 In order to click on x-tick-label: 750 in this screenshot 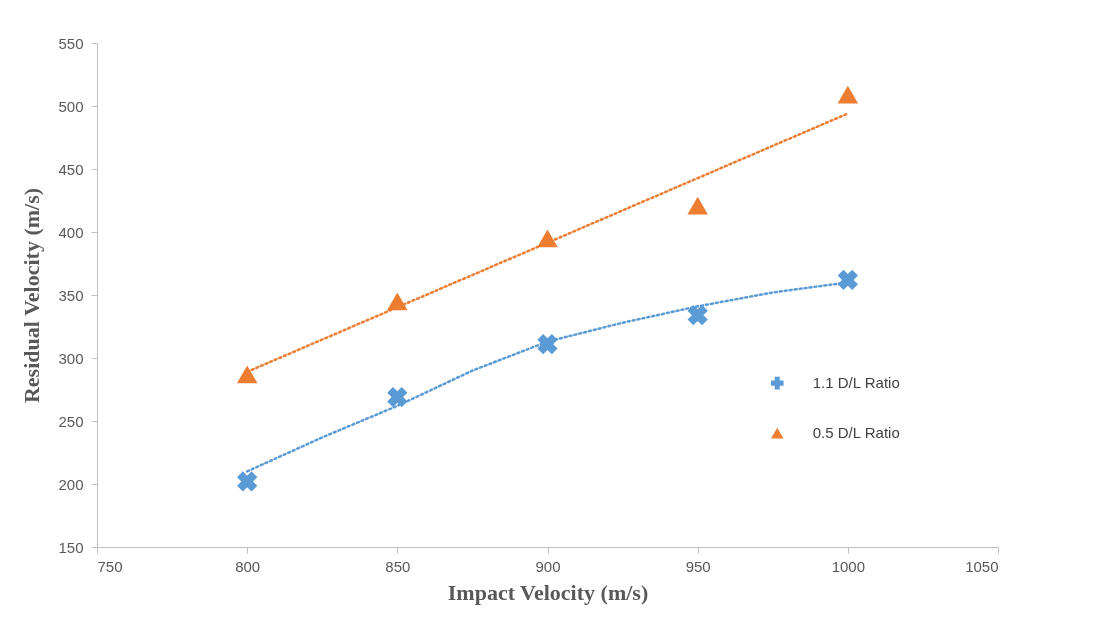, I will do `click(110, 566)`.